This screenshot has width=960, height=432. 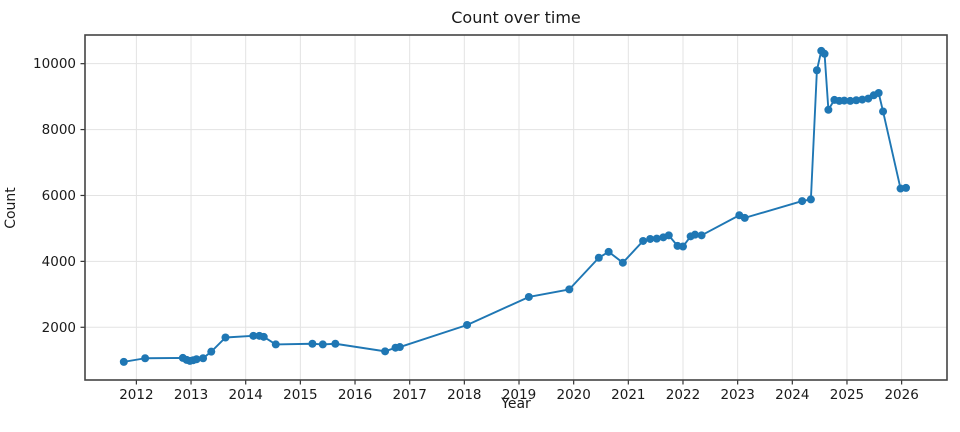 What do you see at coordinates (59, 130) in the screenshot?
I see `y-tick-label: 8000` at bounding box center [59, 130].